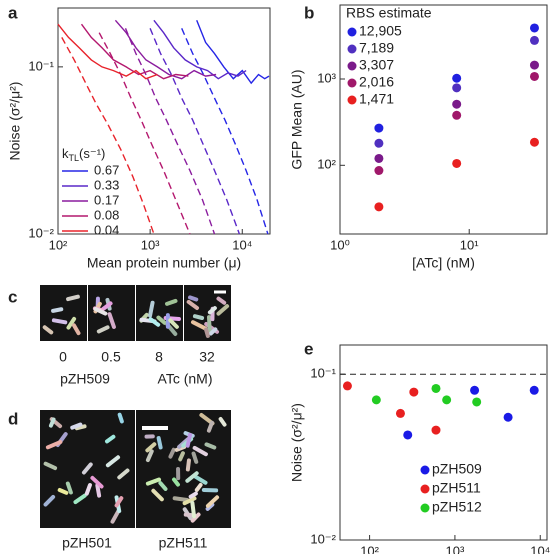 This screenshot has width=557, height=554. Describe the element at coordinates (380, 31) in the screenshot. I see `legend-label: 12,905` at that location.